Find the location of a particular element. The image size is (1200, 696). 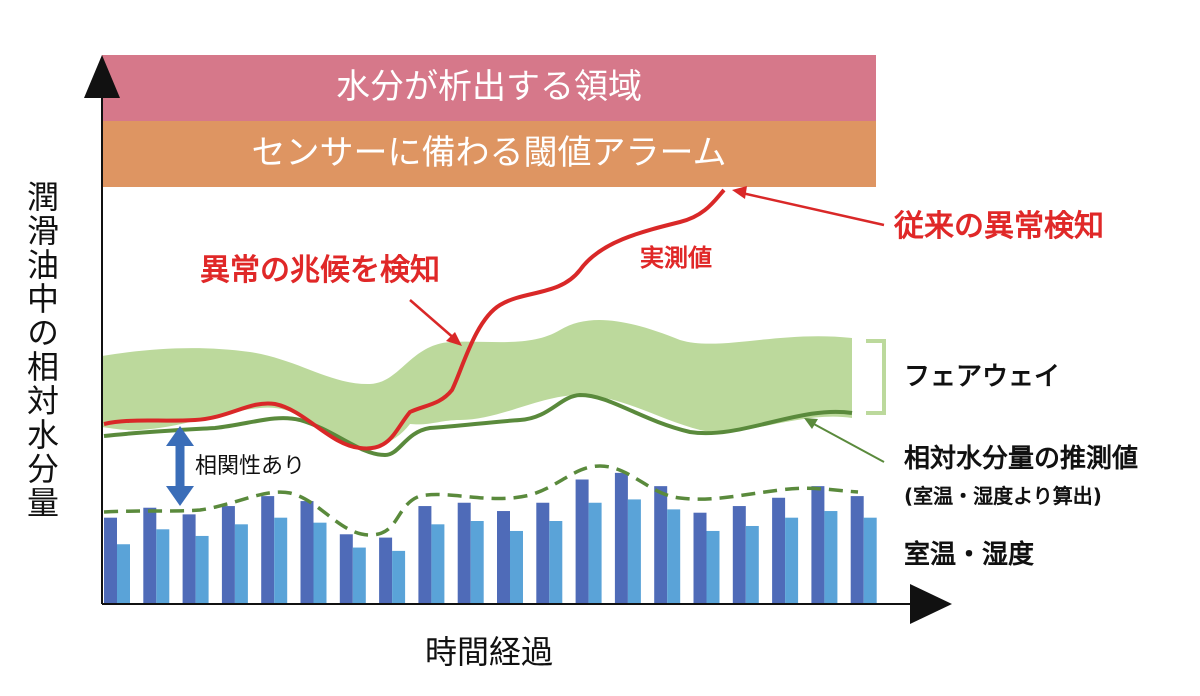

y-axis-arrowhead is located at coordinates (102, 76).